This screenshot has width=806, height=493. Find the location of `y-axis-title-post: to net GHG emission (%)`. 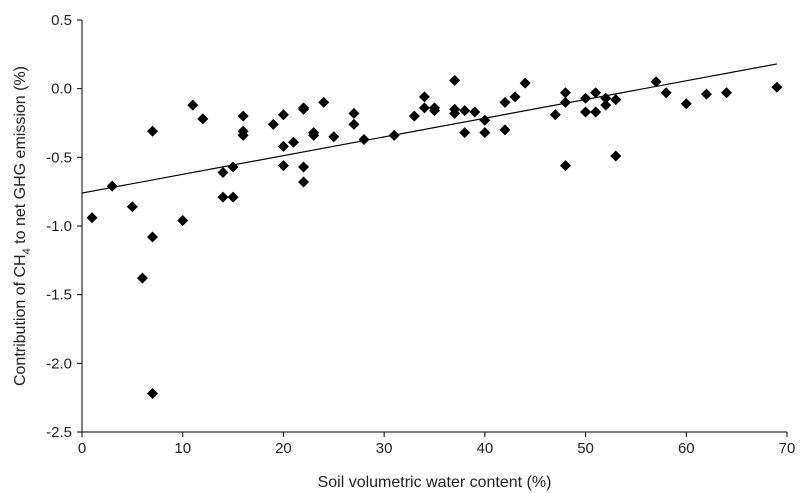

y-axis-title-post: to net GHG emission (%) is located at coordinates (20, 157).